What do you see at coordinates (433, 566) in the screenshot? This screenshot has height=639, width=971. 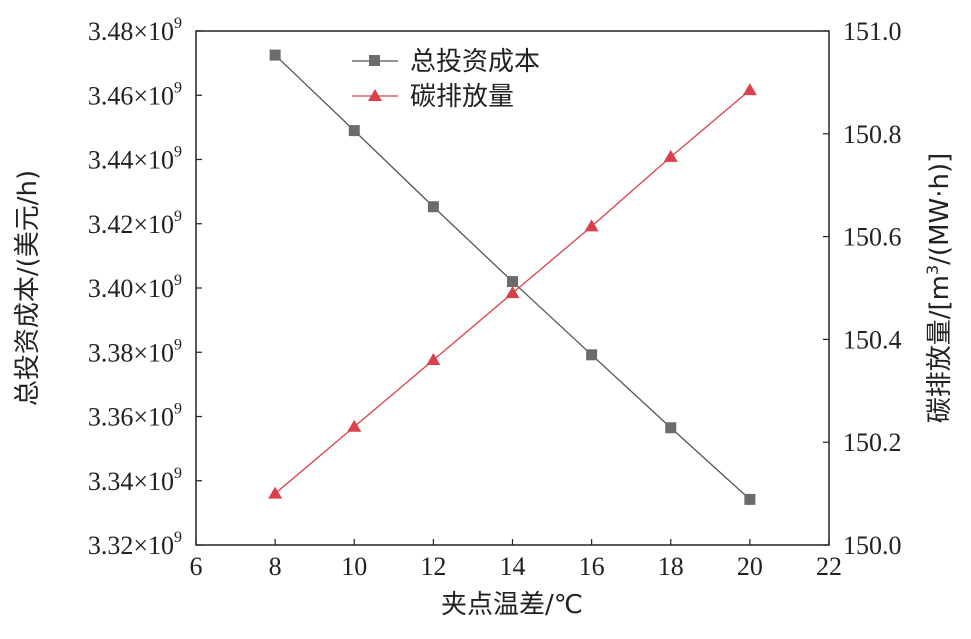 I see `x-tick-label: 12` at bounding box center [433, 566].